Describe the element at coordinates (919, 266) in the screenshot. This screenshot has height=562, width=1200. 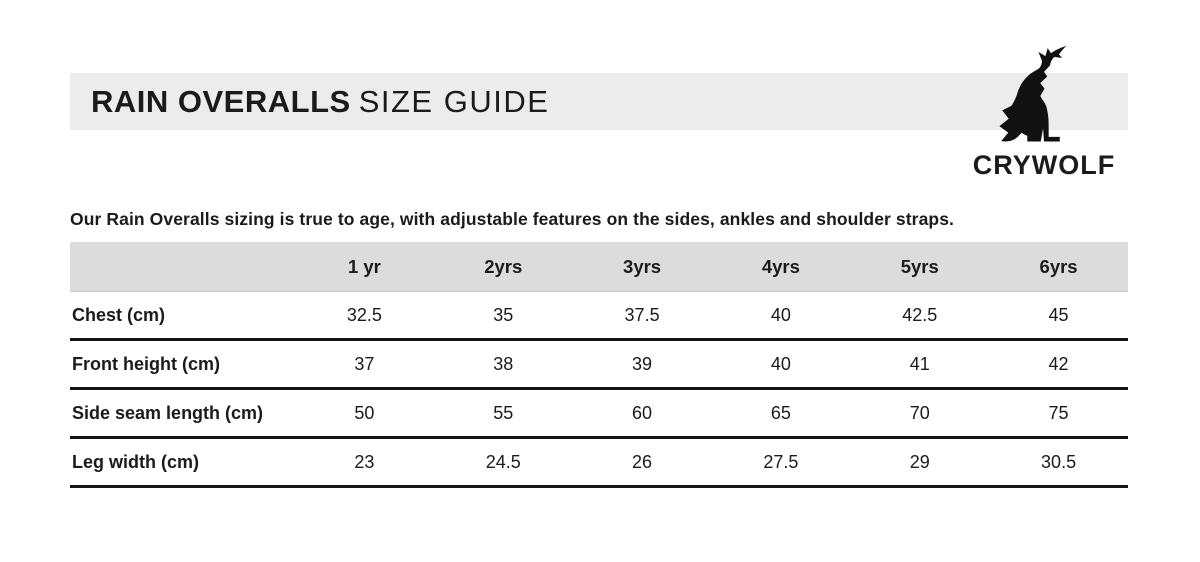
I see `column-header: 5yrs` at that location.